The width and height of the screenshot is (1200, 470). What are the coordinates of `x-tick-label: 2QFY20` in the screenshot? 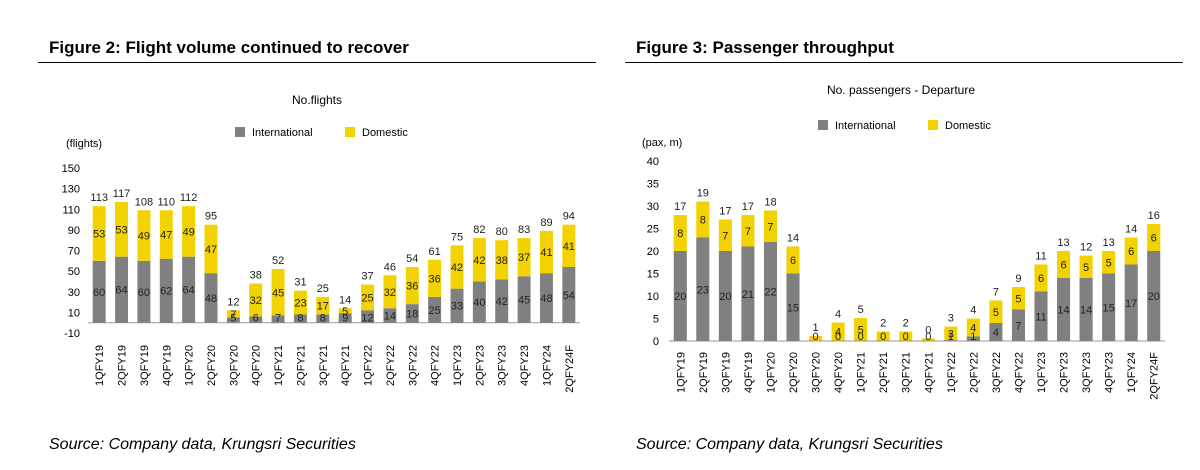 It's located at (794, 372).